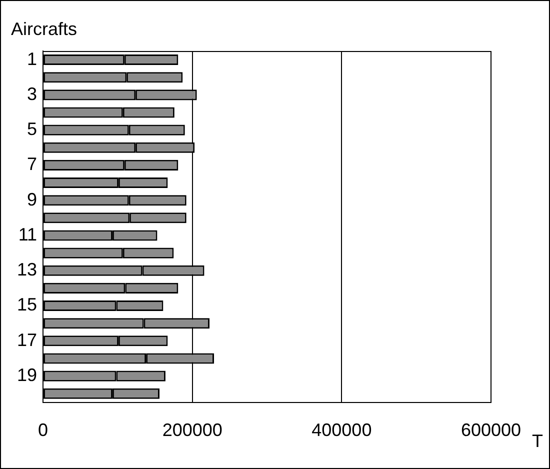  I want to click on x-tick-label: 200000, so click(192, 430).